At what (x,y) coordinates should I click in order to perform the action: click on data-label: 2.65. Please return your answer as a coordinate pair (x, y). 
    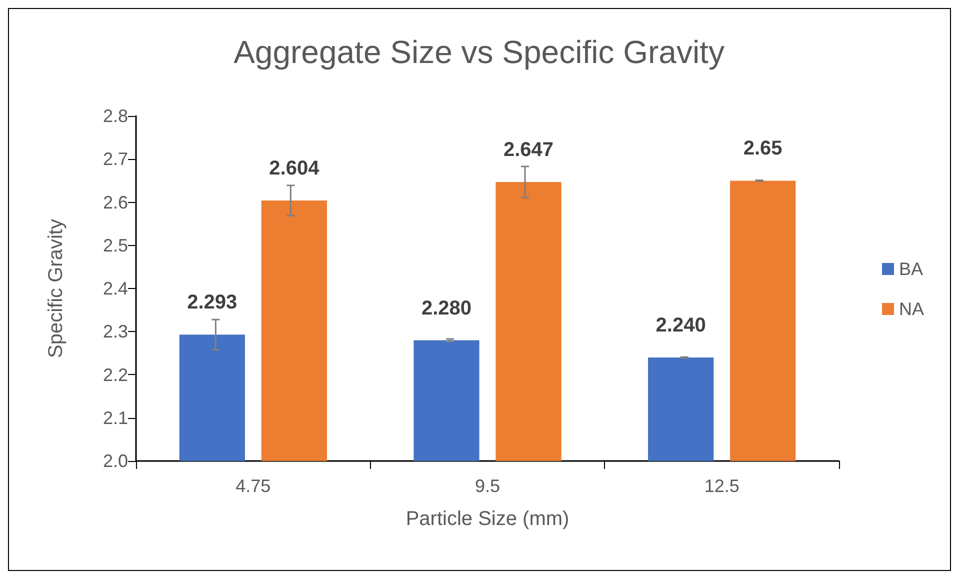
    Looking at the image, I should click on (762, 149).